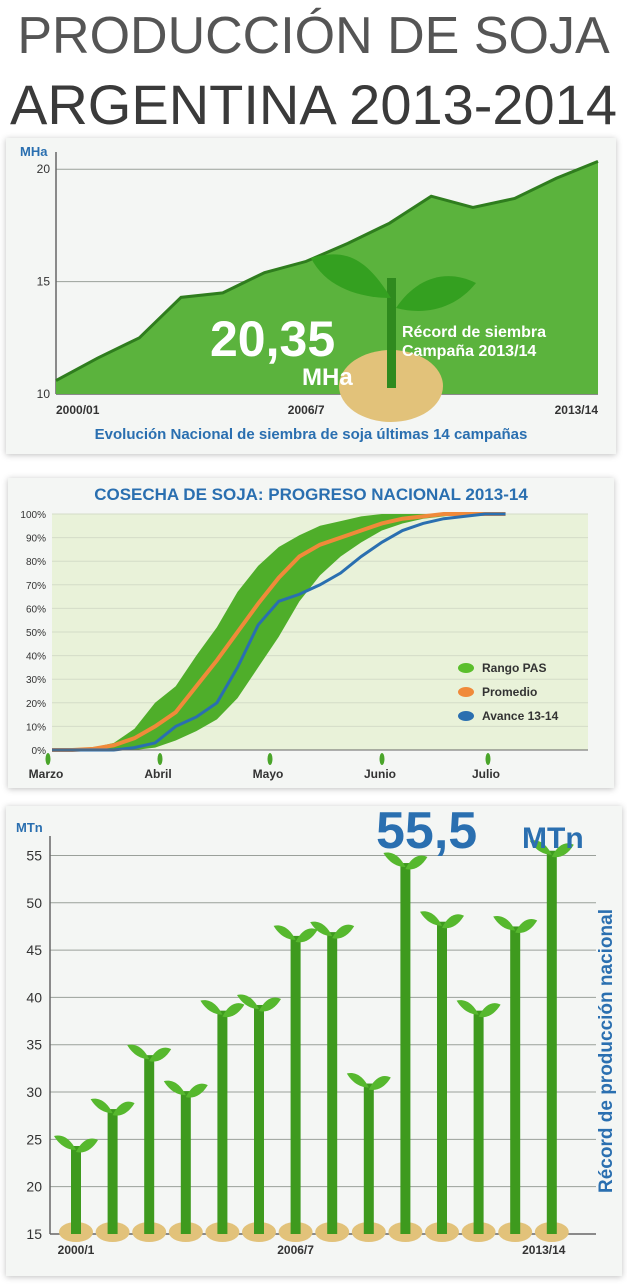 Image resolution: width=627 pixels, height=1284 pixels. Describe the element at coordinates (46, 774) in the screenshot. I see `month-label: Marzo` at that location.